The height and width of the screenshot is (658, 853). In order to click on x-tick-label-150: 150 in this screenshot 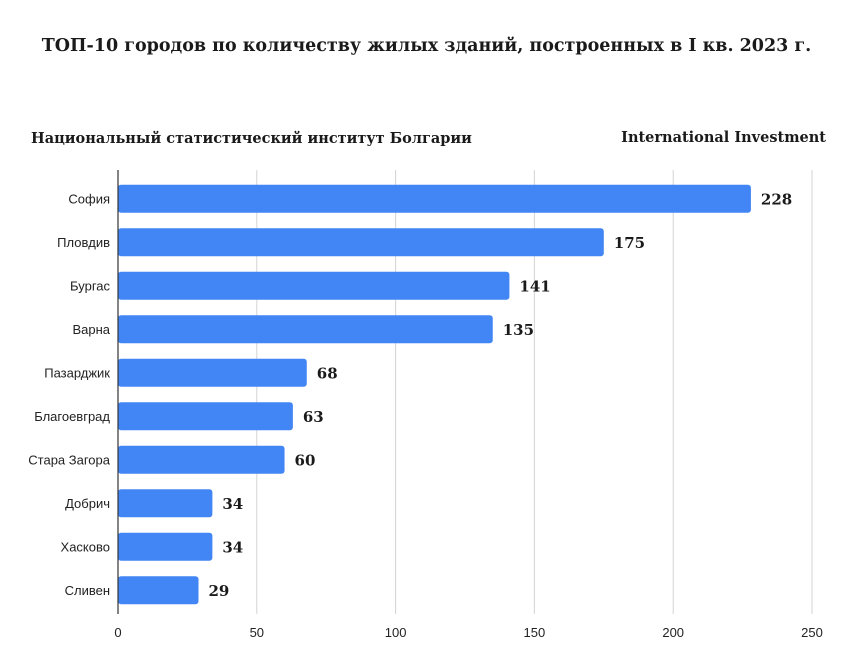, I will do `click(535, 632)`.